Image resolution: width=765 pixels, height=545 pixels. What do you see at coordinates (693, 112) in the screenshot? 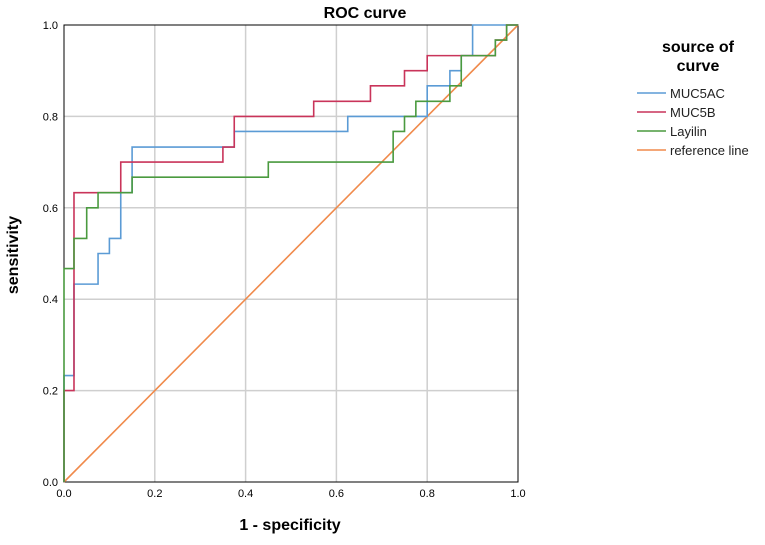
I see `legend-label-muc5b: MUC5B` at bounding box center [693, 112].